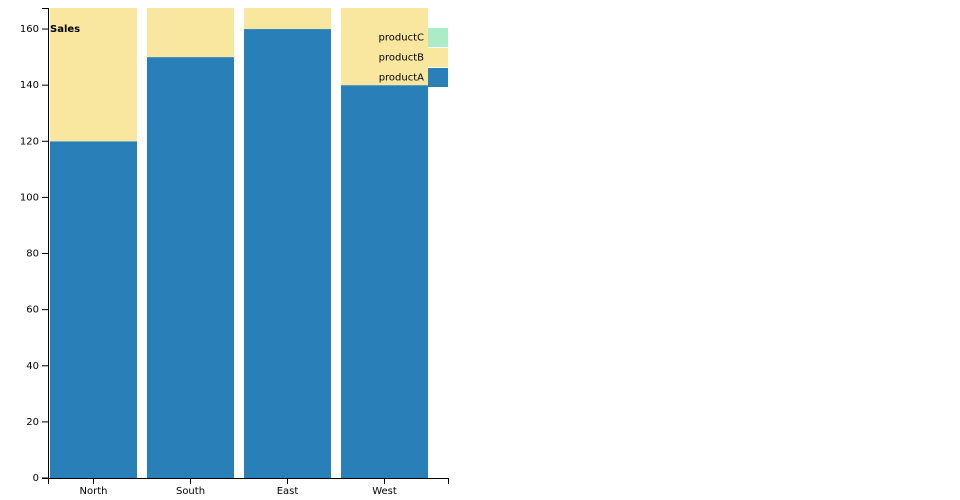 This screenshot has width=960, height=500. I want to click on y-tick-label: 140, so click(29, 85).